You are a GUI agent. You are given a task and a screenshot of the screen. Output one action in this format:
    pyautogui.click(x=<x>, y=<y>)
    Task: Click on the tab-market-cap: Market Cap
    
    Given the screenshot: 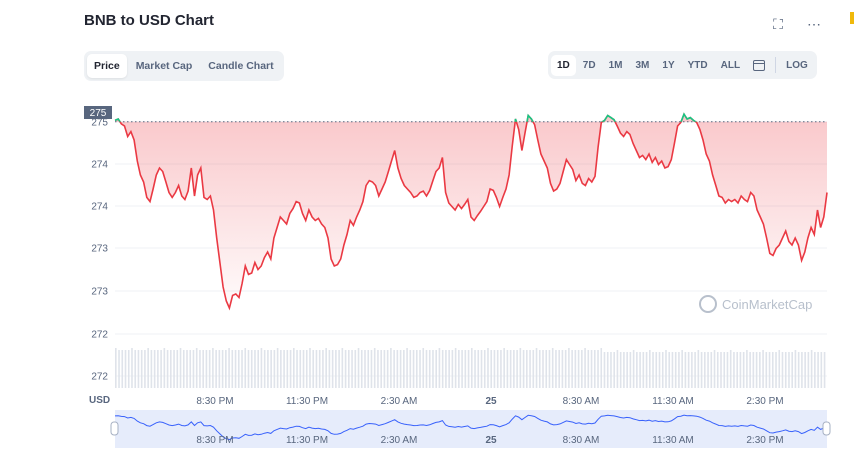 What is the action you would take?
    pyautogui.click(x=164, y=66)
    